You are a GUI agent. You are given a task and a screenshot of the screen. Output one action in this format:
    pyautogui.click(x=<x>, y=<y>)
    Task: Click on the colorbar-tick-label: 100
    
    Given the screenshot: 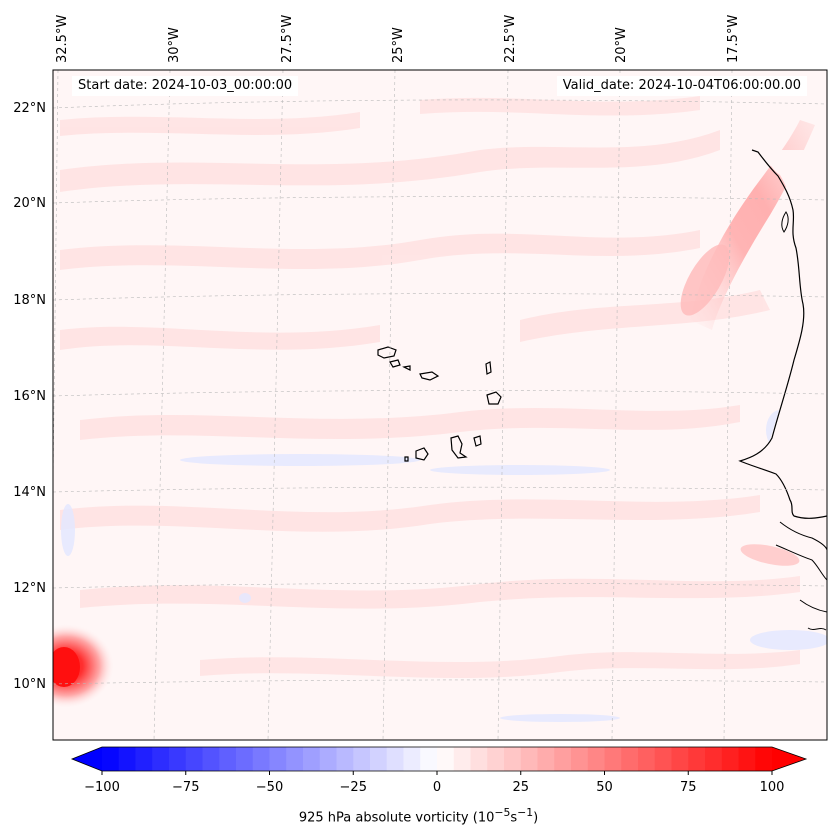 What is the action you would take?
    pyautogui.click(x=772, y=787)
    